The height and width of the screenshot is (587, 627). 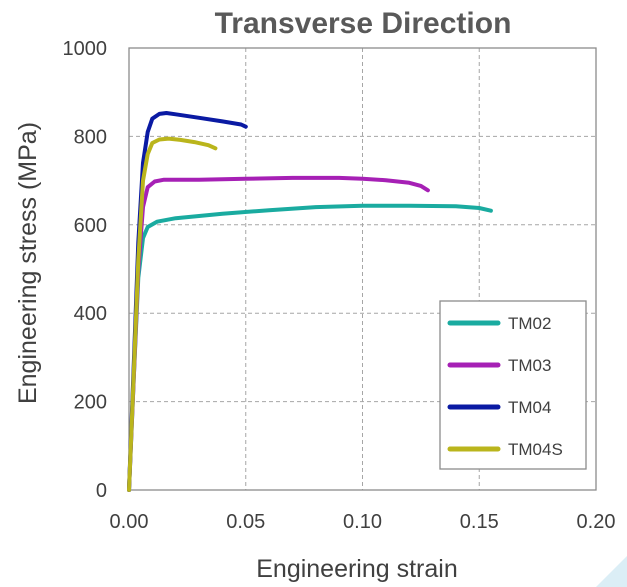 What do you see at coordinates (245, 522) in the screenshot?
I see `x-tick-label: 0.05` at bounding box center [245, 522].